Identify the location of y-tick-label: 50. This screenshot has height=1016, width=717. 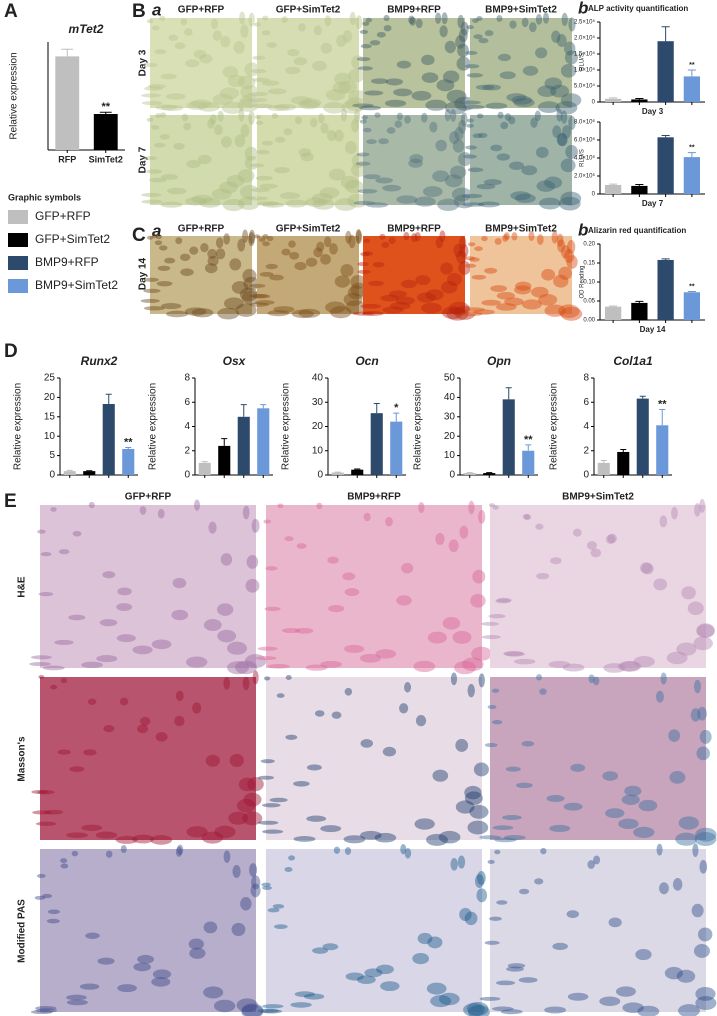
(450, 378).